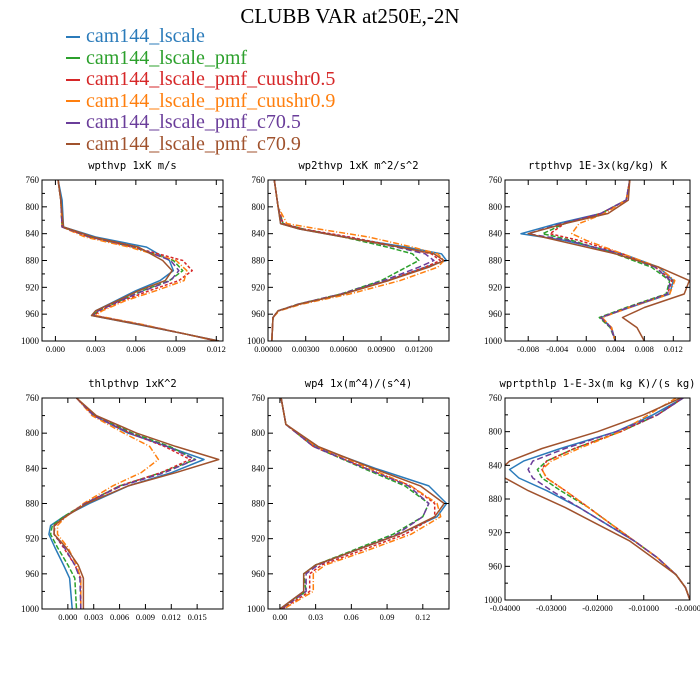  Describe the element at coordinates (505, 608) in the screenshot. I see `x-tick-label: -0.04000` at that location.